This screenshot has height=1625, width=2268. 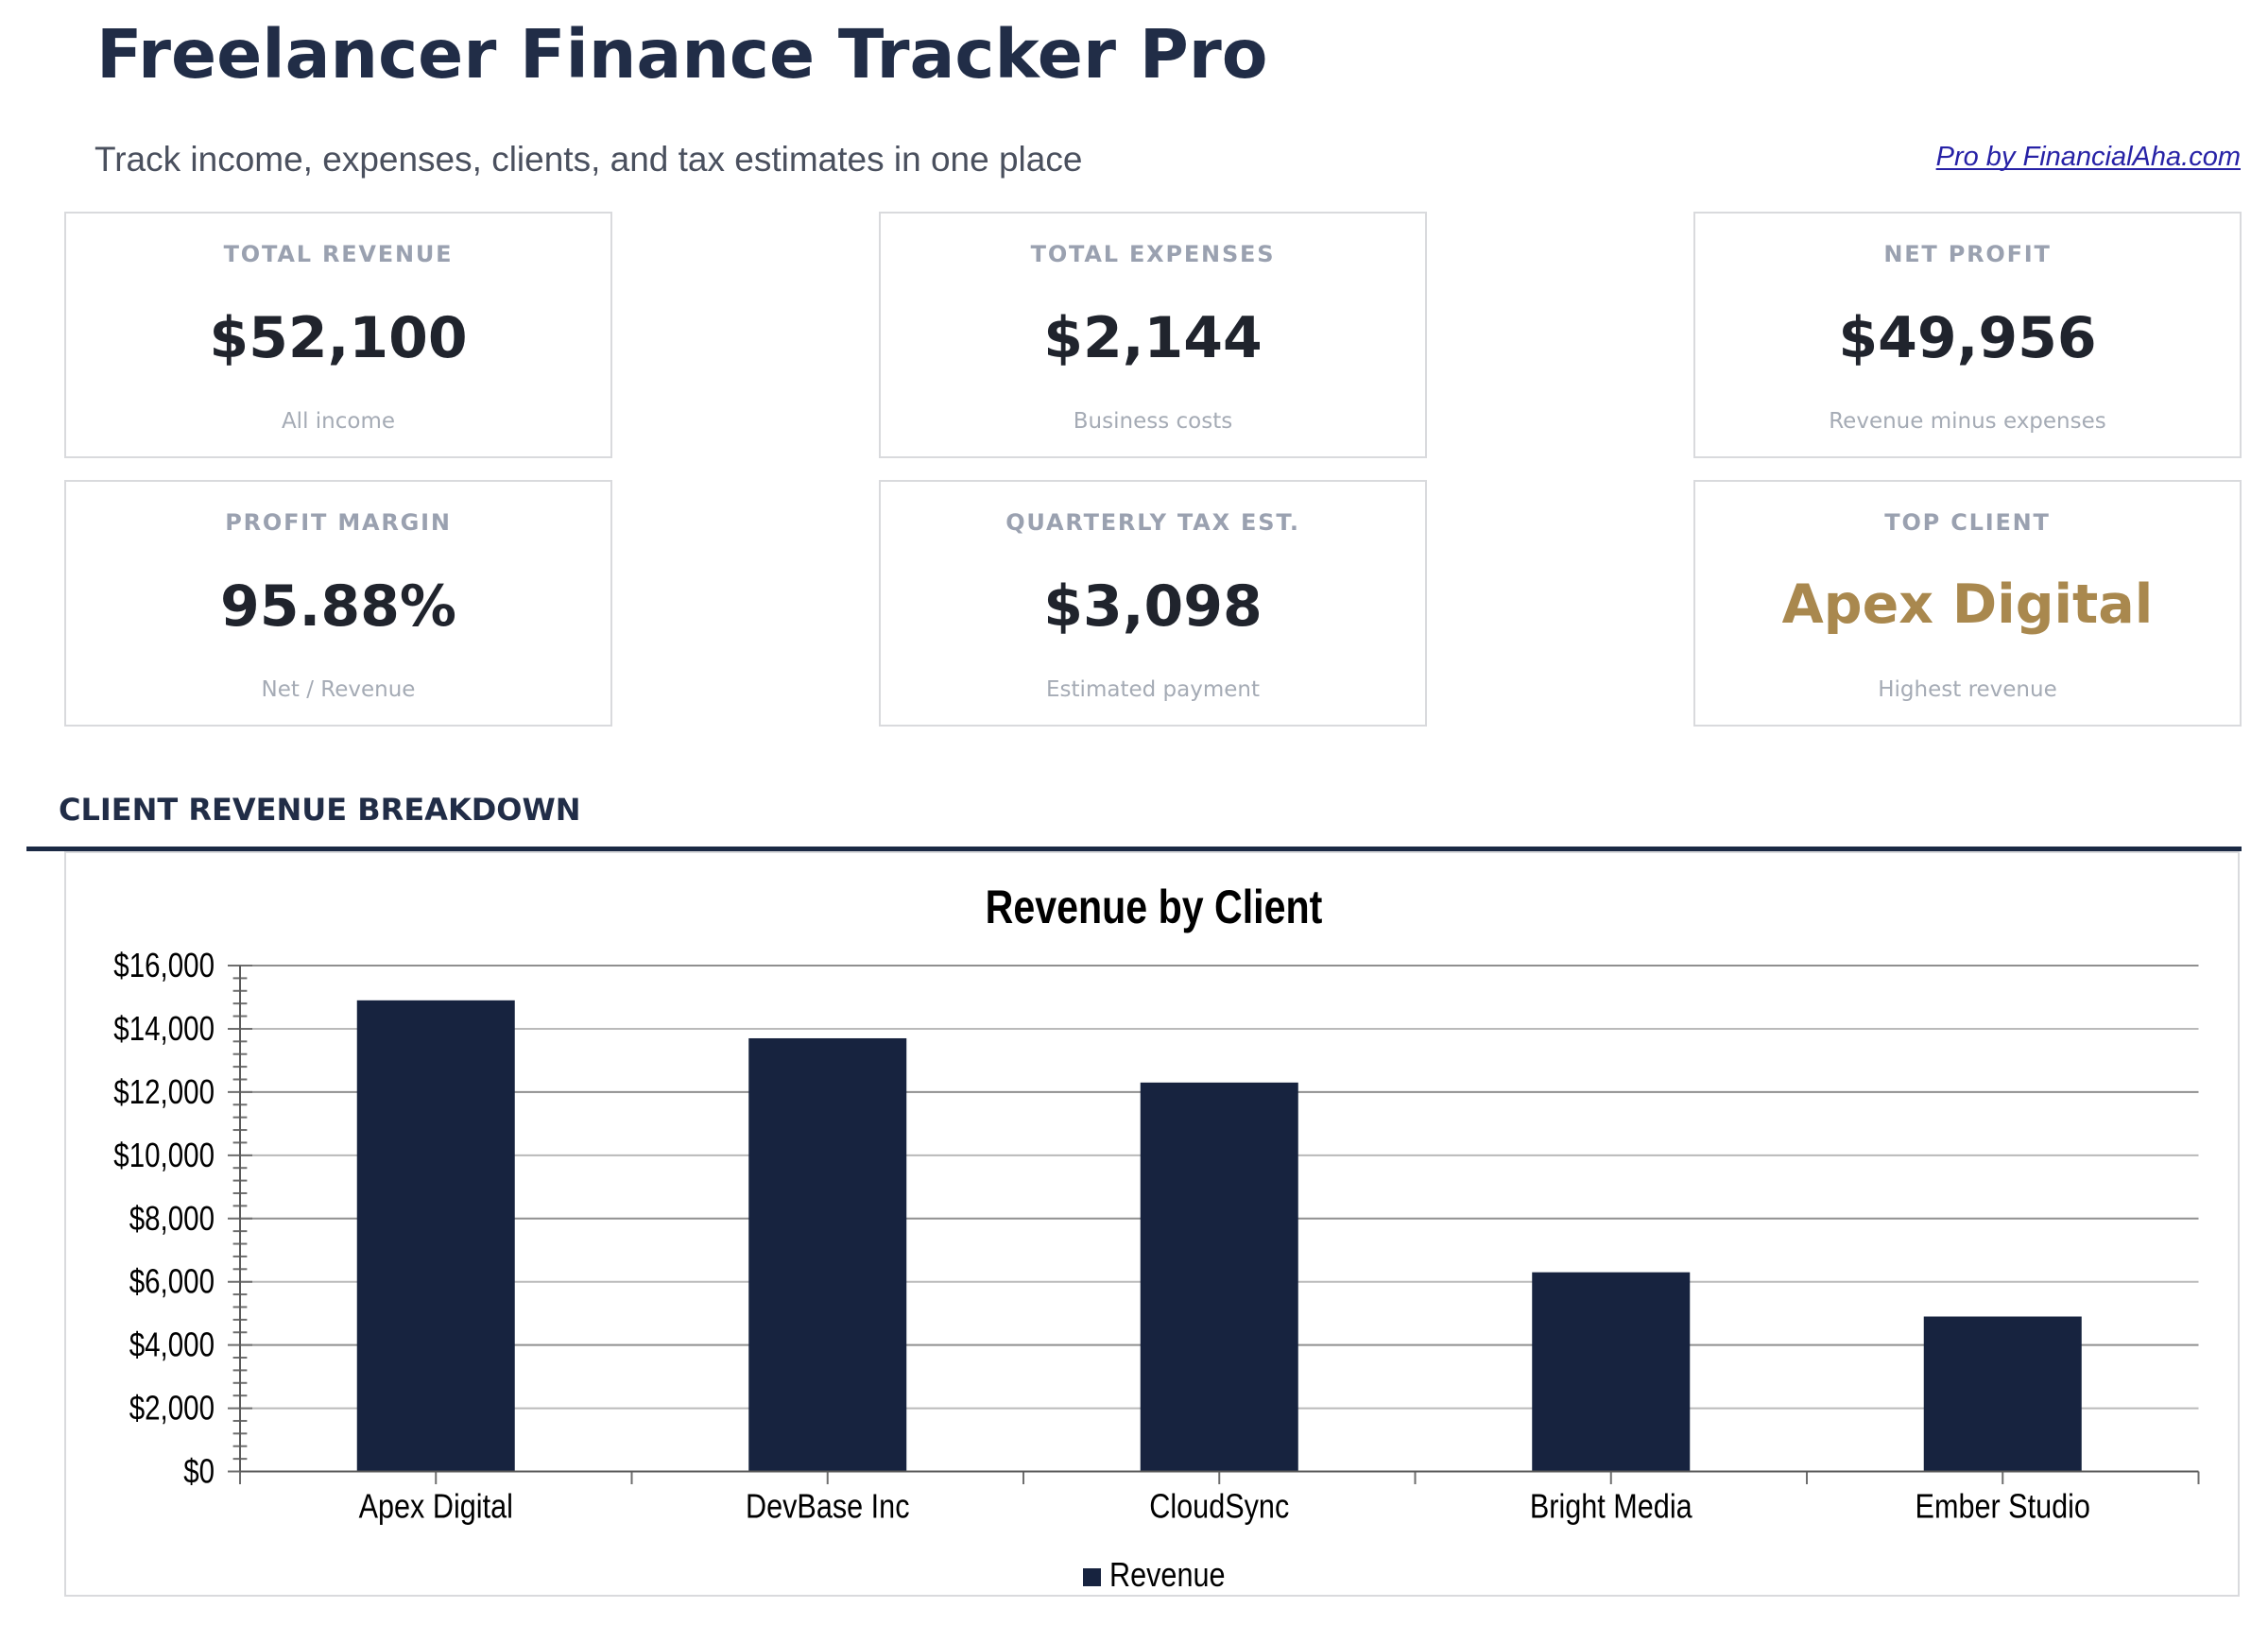 I want to click on ytick-label: $14,000, so click(x=164, y=1028).